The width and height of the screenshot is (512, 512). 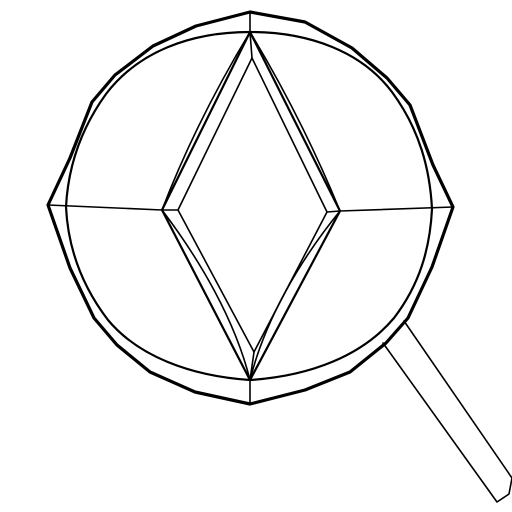 I want to click on magnifier-handle, so click(x=447, y=411).